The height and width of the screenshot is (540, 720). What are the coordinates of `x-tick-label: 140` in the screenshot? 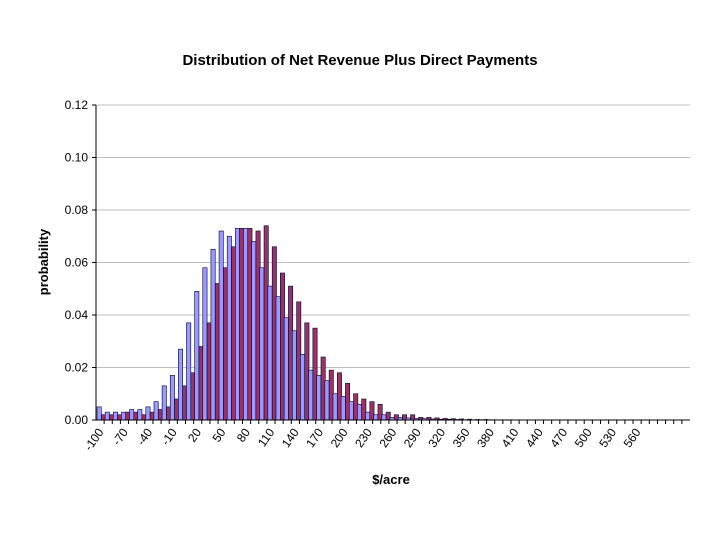 It's located at (290, 437).